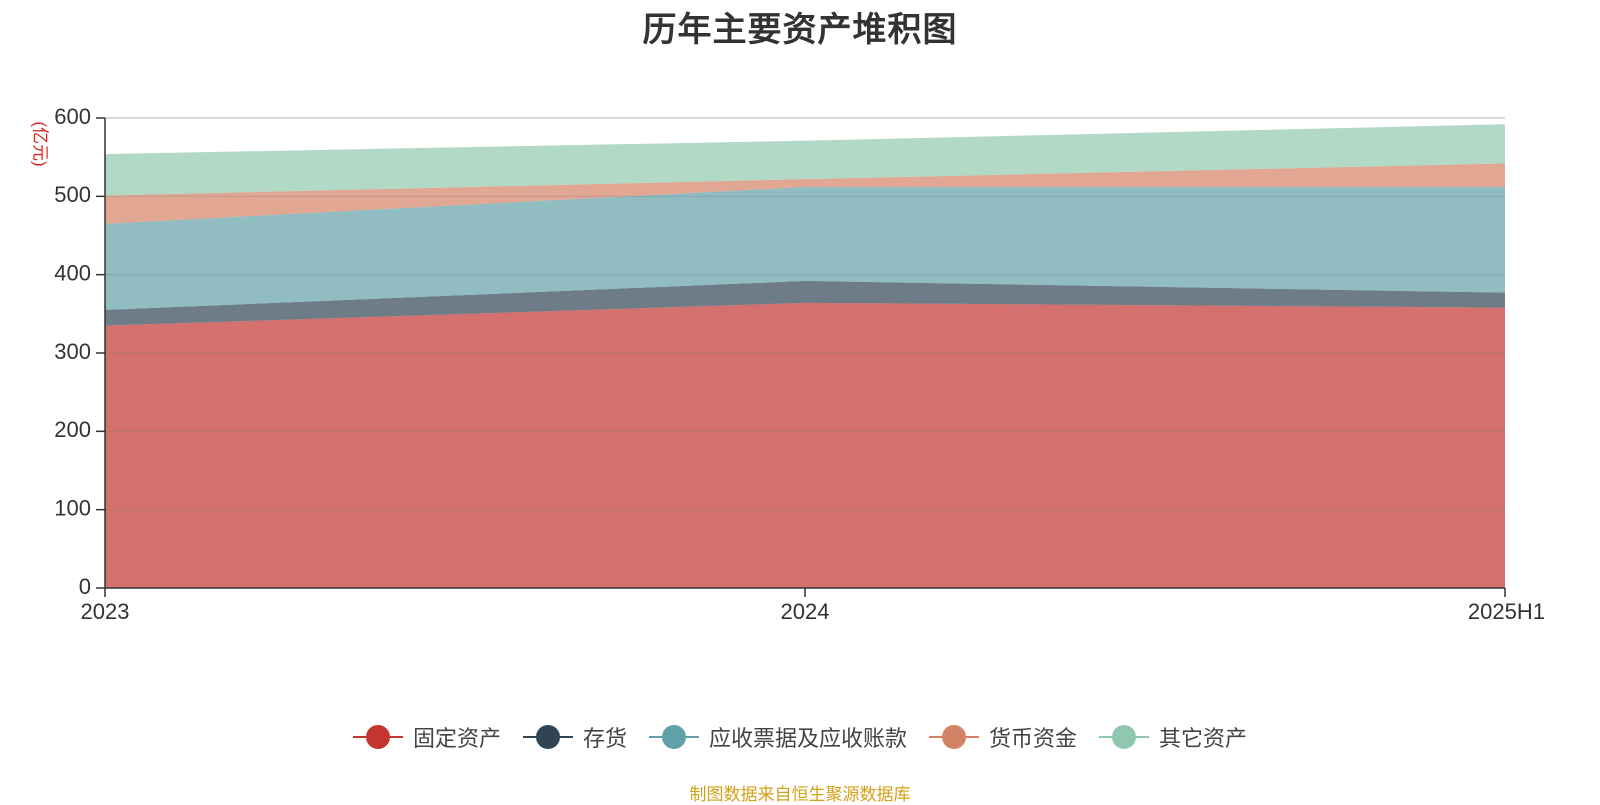  Describe the element at coordinates (1203, 739) in the screenshot. I see `legend-label: 其它资产` at that location.